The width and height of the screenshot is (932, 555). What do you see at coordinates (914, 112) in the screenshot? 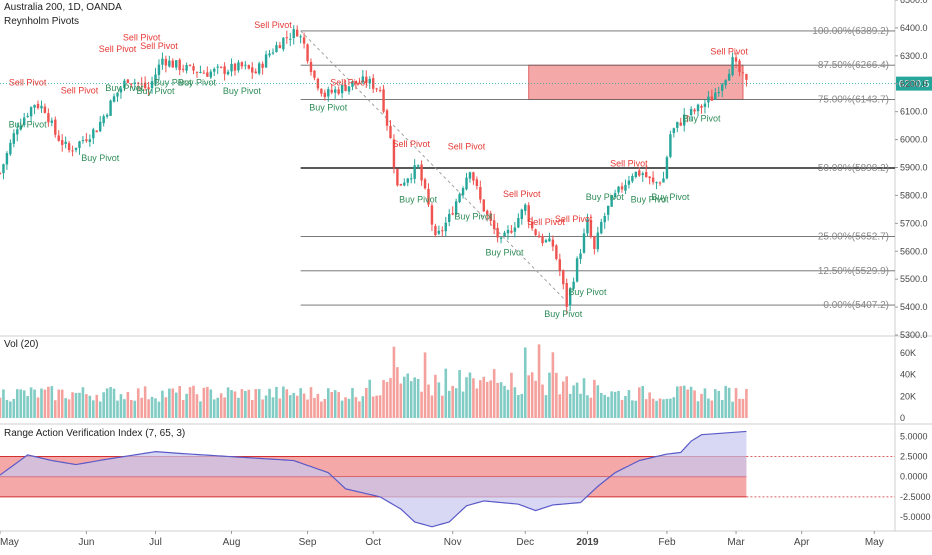
I see `price-tick-label: 6100.0` at bounding box center [914, 112].